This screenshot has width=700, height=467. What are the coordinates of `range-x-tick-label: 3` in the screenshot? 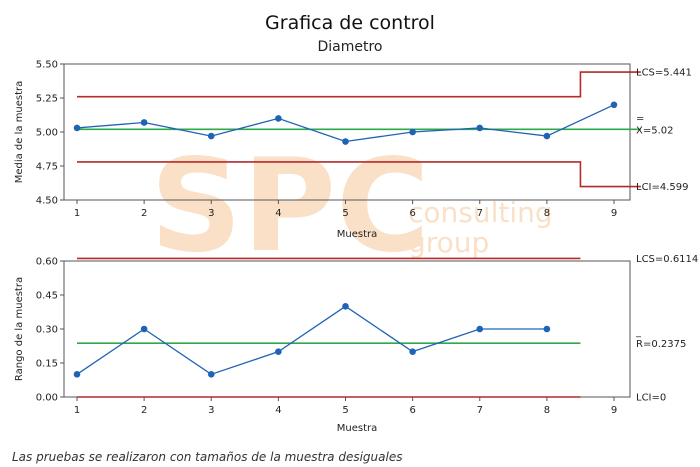 It's located at (211, 410).